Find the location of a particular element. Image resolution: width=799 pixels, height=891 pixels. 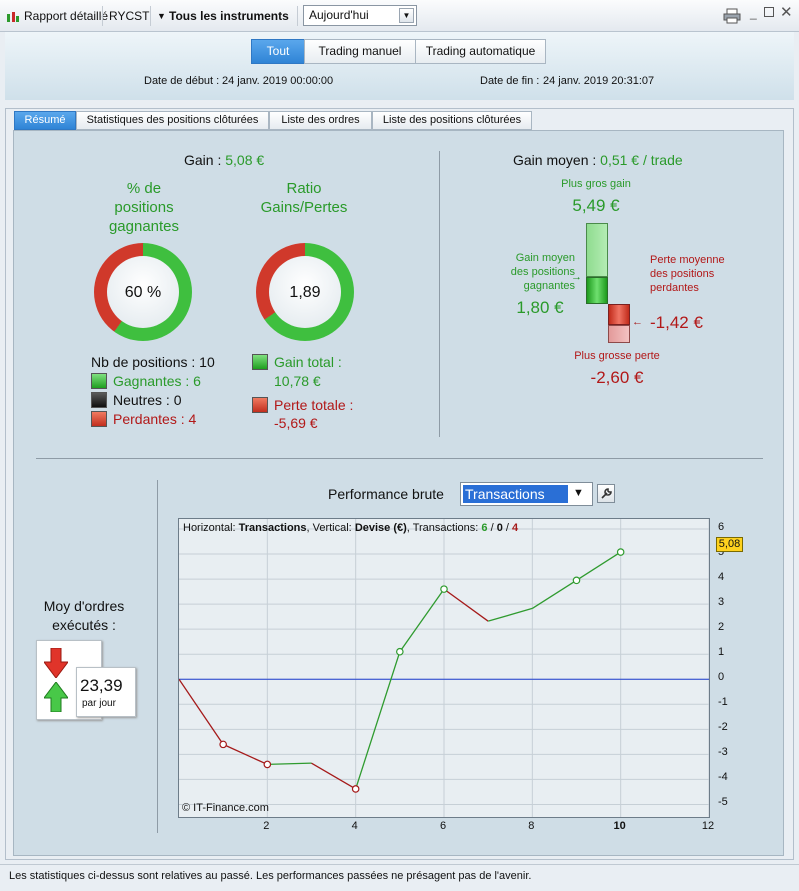

start-date-value: 24 janv. 2019 00:00:00 is located at coordinates (278, 81).